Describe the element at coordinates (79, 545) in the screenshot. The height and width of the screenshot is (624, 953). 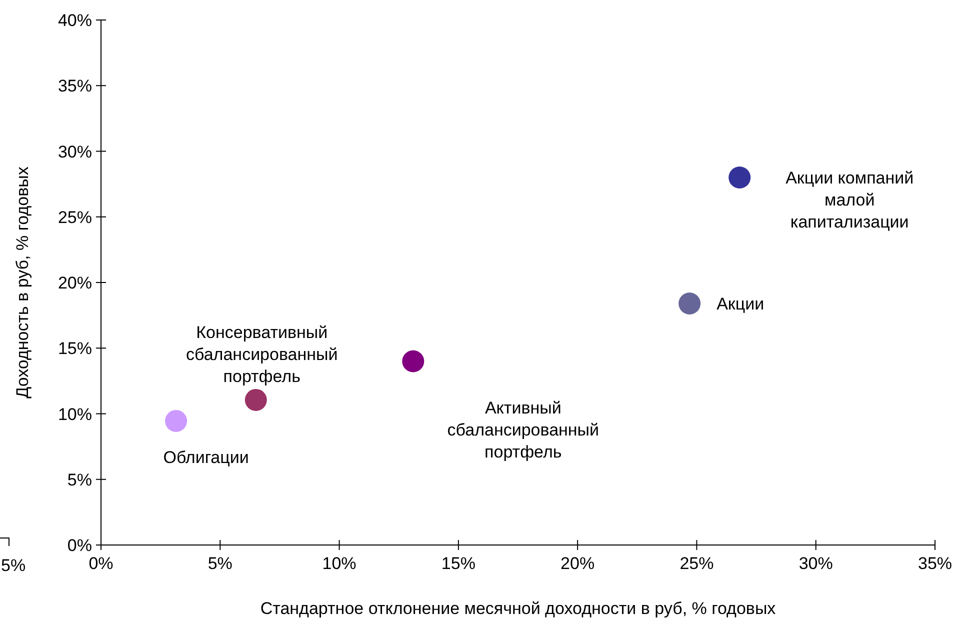
I see `y-tick-label: 0%` at that location.